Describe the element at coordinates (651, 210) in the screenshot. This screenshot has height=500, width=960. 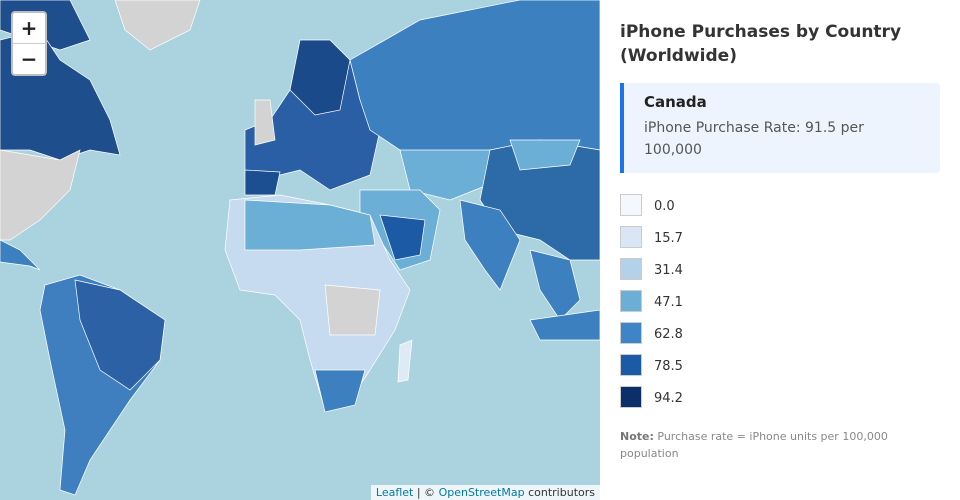
I see `legend-item: 0.0` at that location.